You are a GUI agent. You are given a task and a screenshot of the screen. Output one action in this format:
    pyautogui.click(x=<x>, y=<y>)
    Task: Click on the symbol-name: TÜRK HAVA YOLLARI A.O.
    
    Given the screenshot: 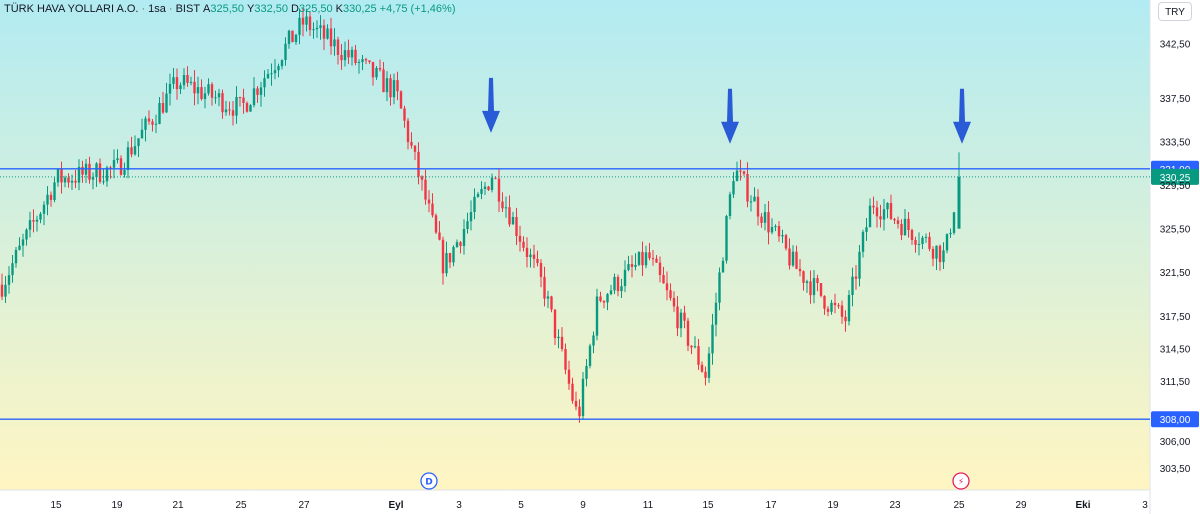 What is the action you would take?
    pyautogui.click(x=71, y=9)
    